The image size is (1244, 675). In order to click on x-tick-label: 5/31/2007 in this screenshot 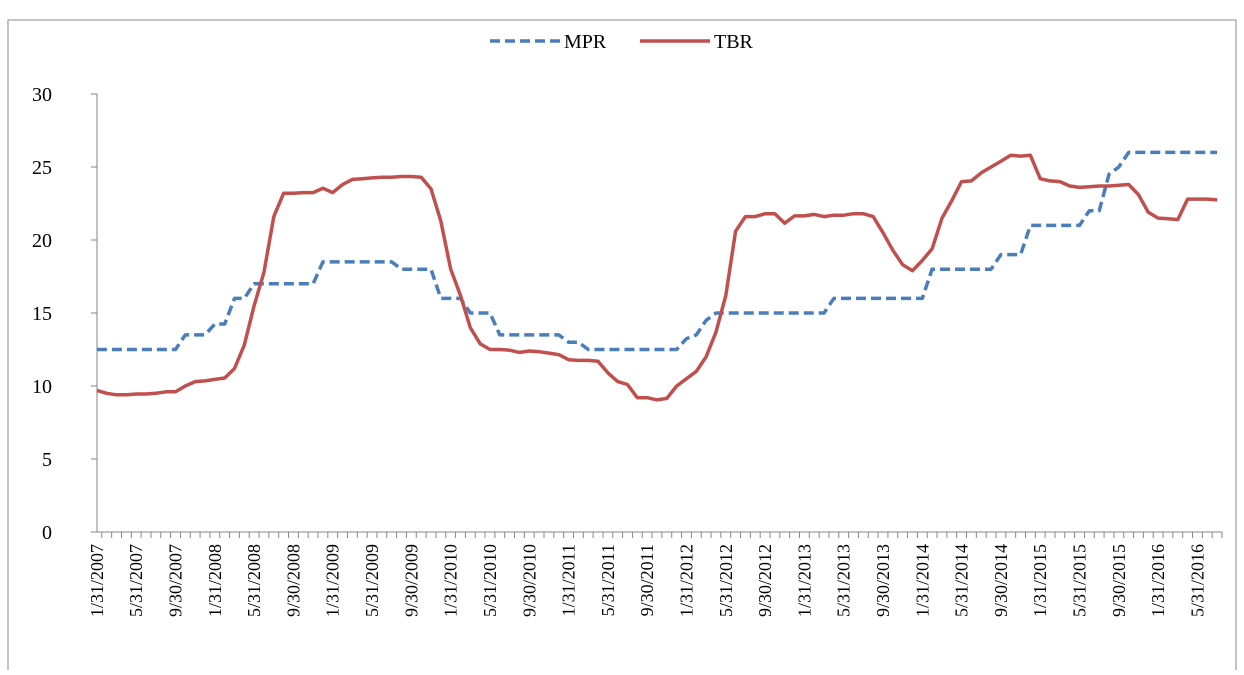, I will do `click(136, 580)`.